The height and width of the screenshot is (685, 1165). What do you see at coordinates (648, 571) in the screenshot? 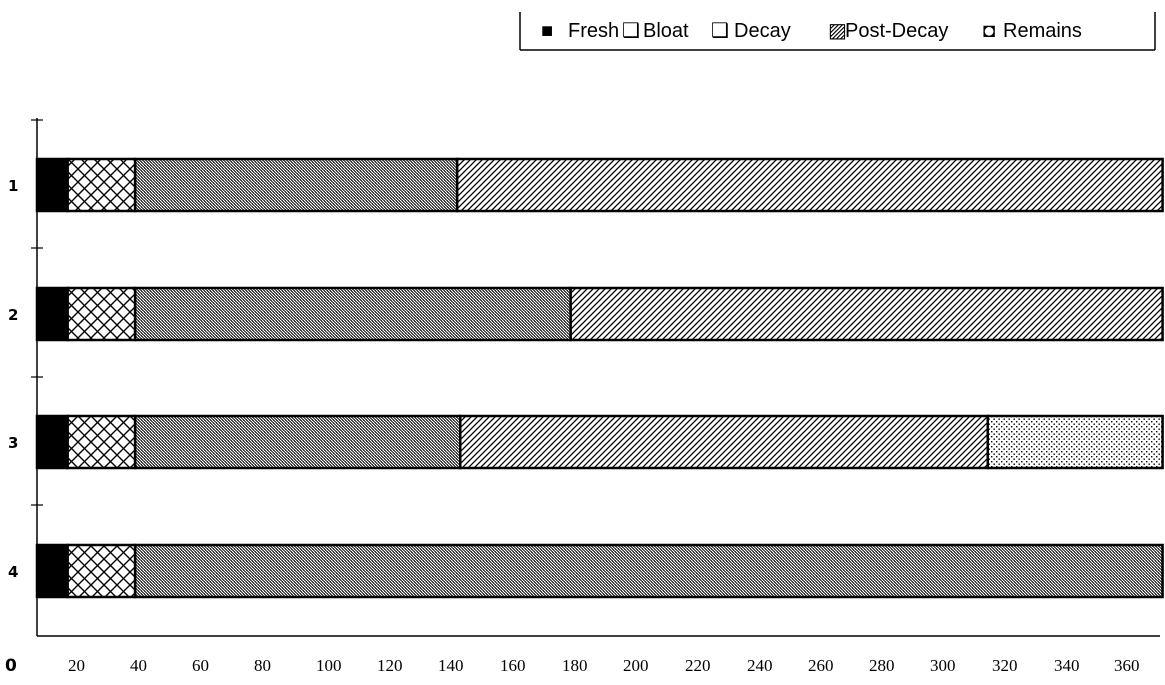
I see `bar-4-decay` at bounding box center [648, 571].